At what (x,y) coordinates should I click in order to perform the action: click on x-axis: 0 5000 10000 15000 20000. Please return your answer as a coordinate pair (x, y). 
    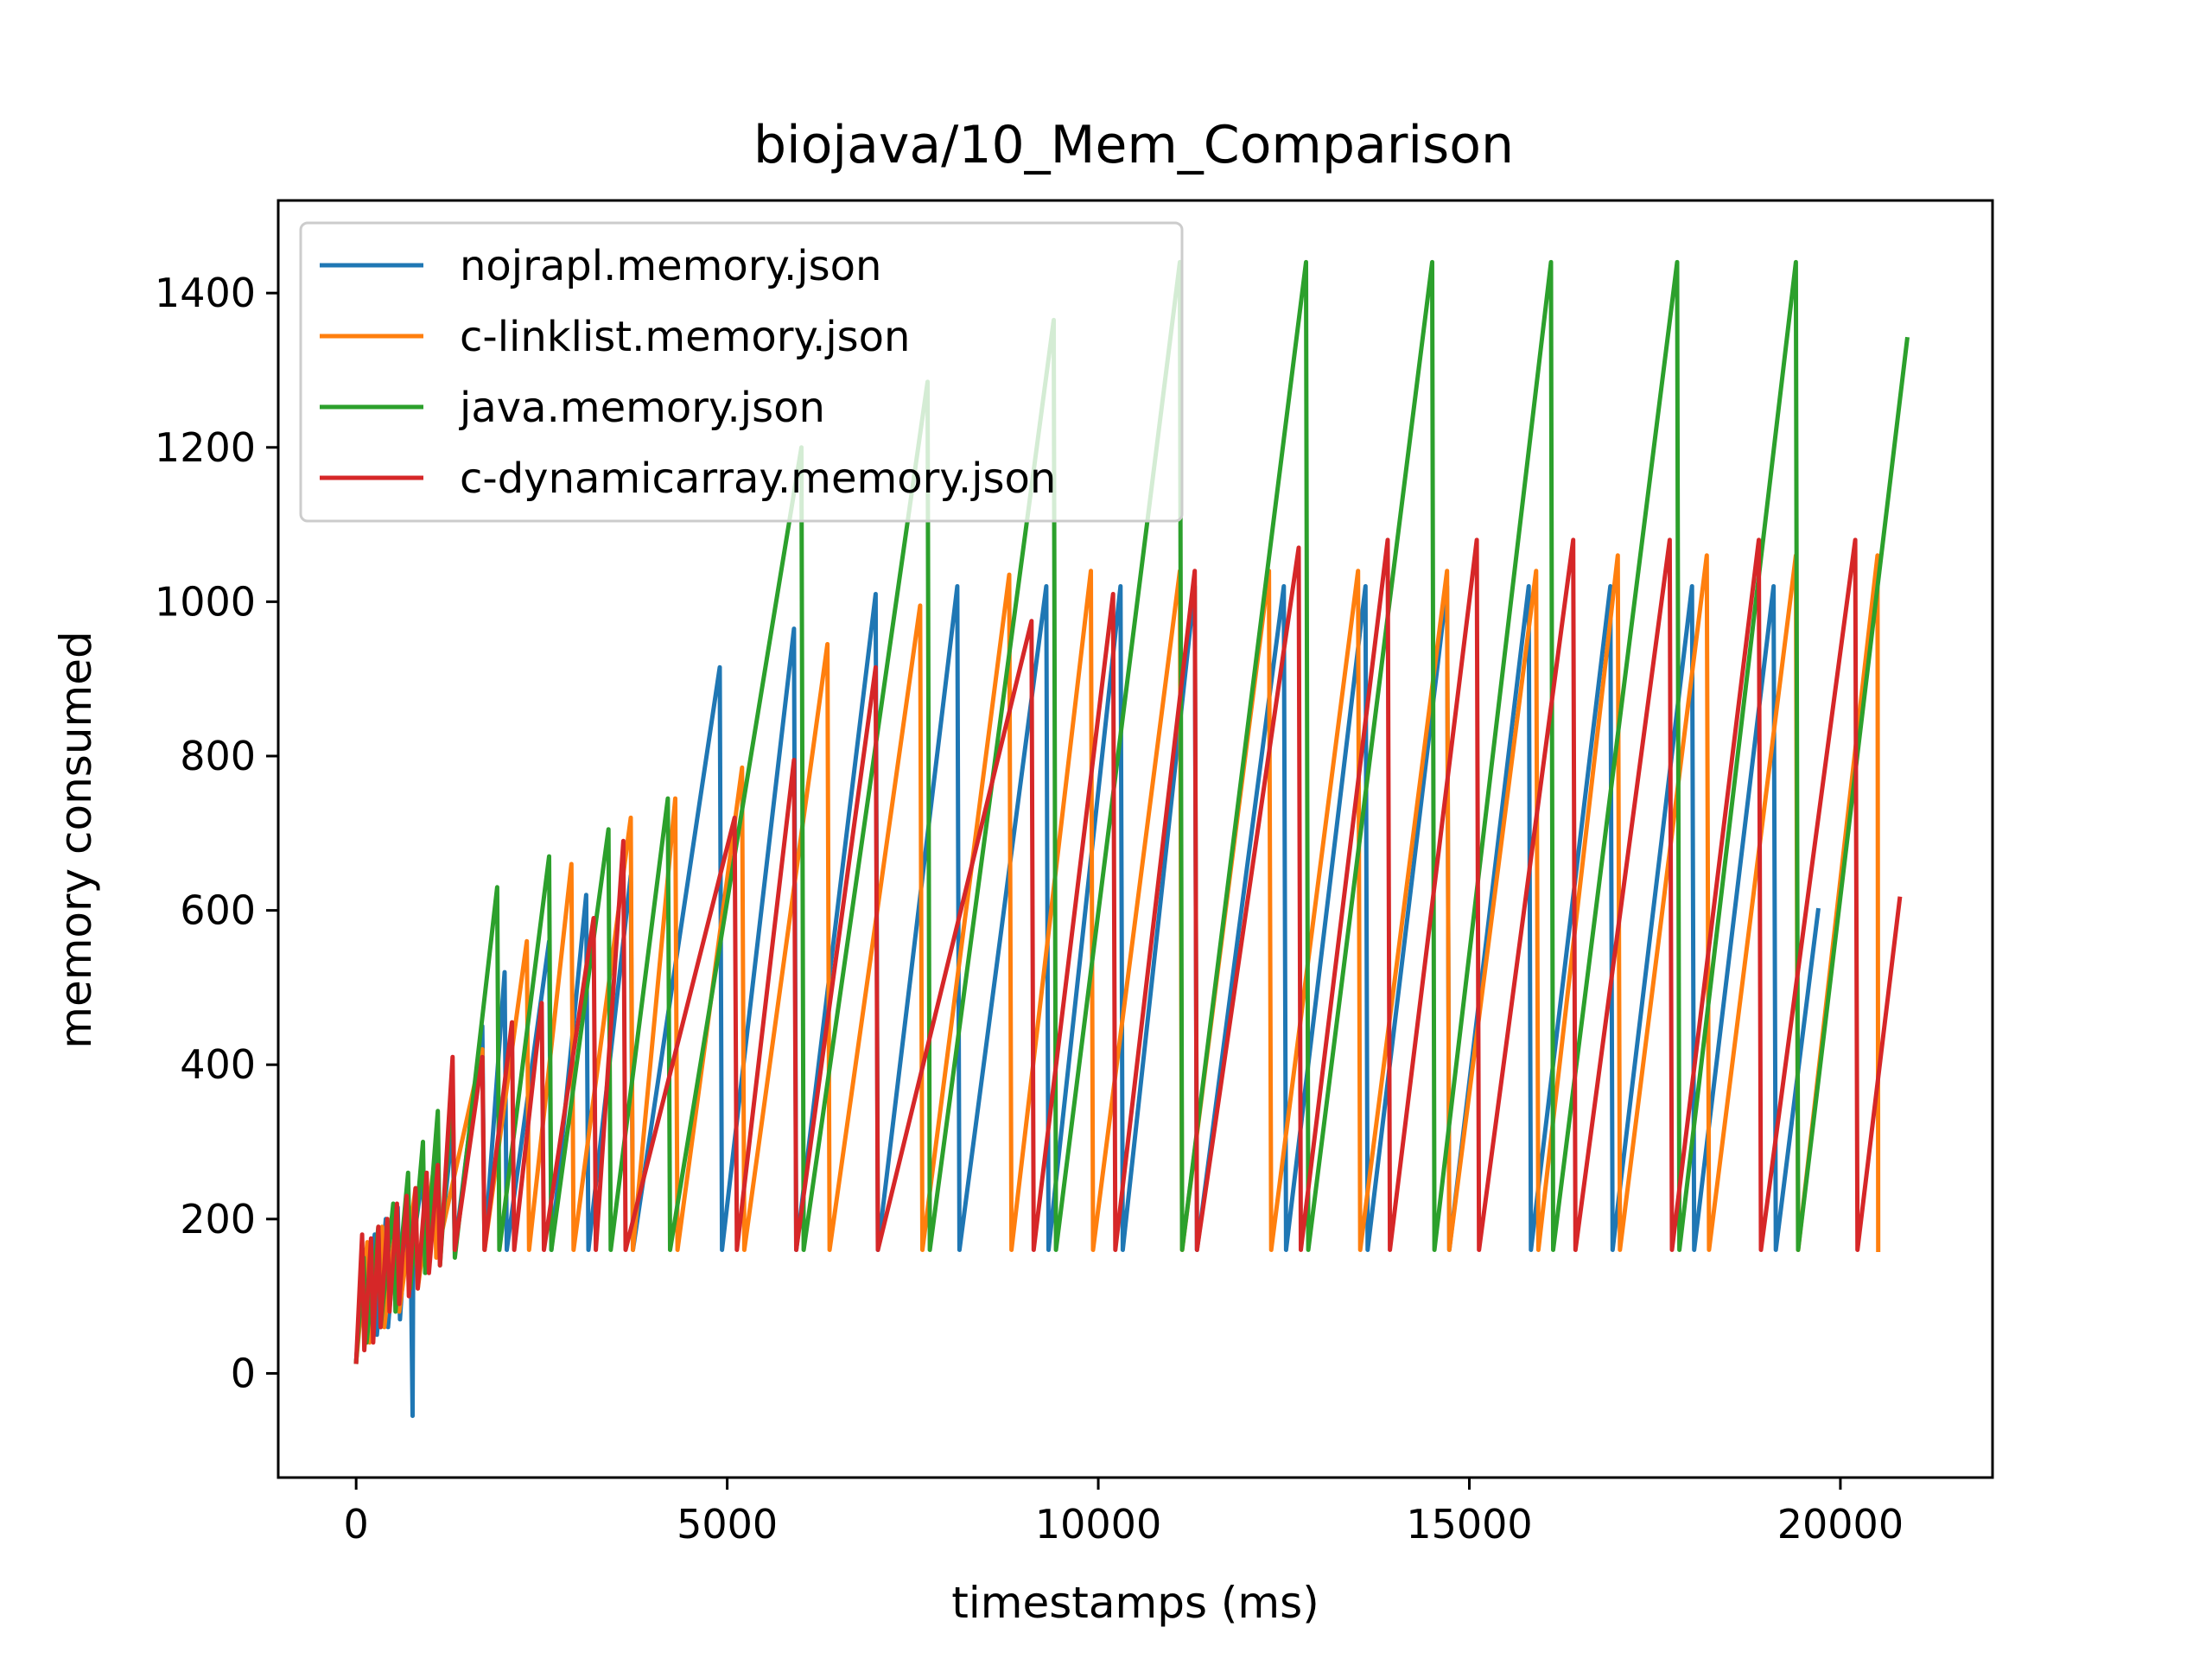
    Looking at the image, I should click on (1124, 1513).